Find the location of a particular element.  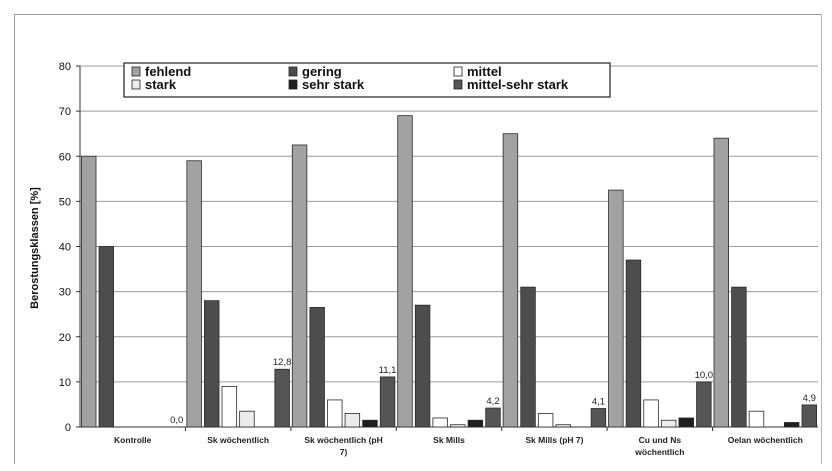

legend-label: gering is located at coordinates (322, 71).